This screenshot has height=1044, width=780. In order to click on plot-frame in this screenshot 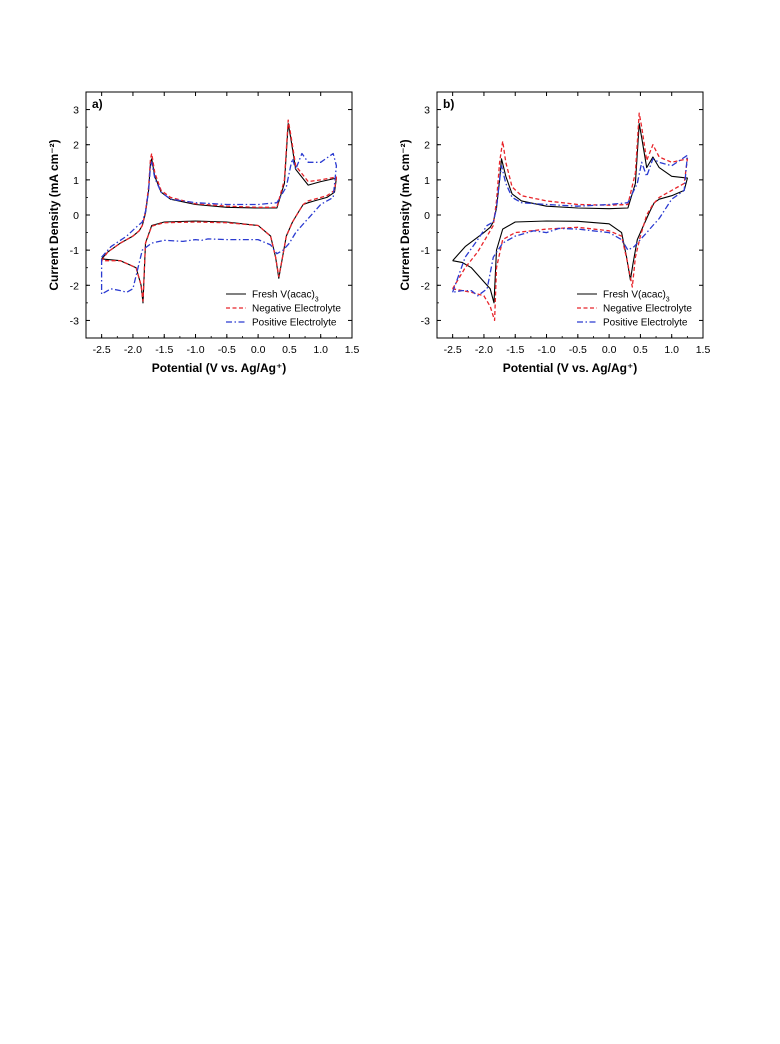, I will do `click(570, 215)`.